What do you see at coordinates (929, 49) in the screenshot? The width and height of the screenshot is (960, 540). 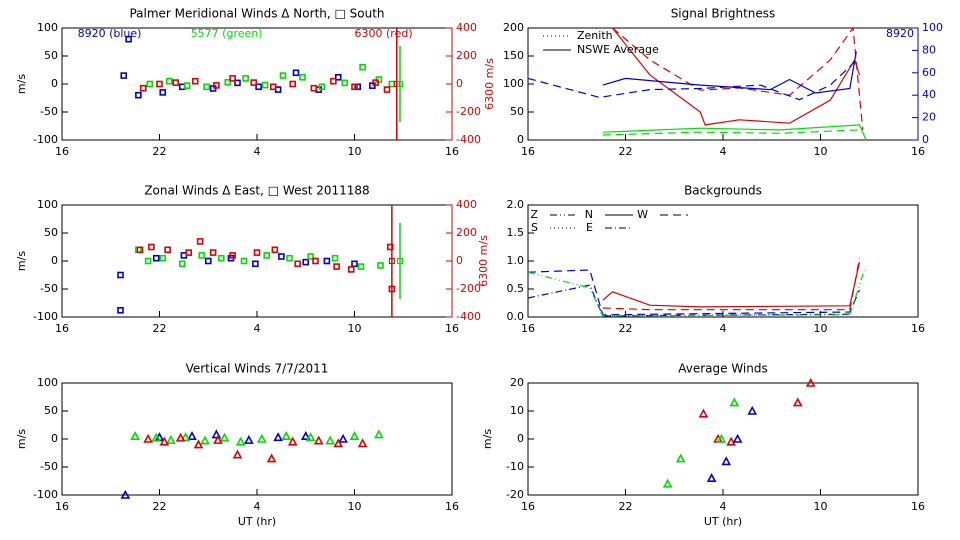 I see `y2-tick-label: 80` at bounding box center [929, 49].